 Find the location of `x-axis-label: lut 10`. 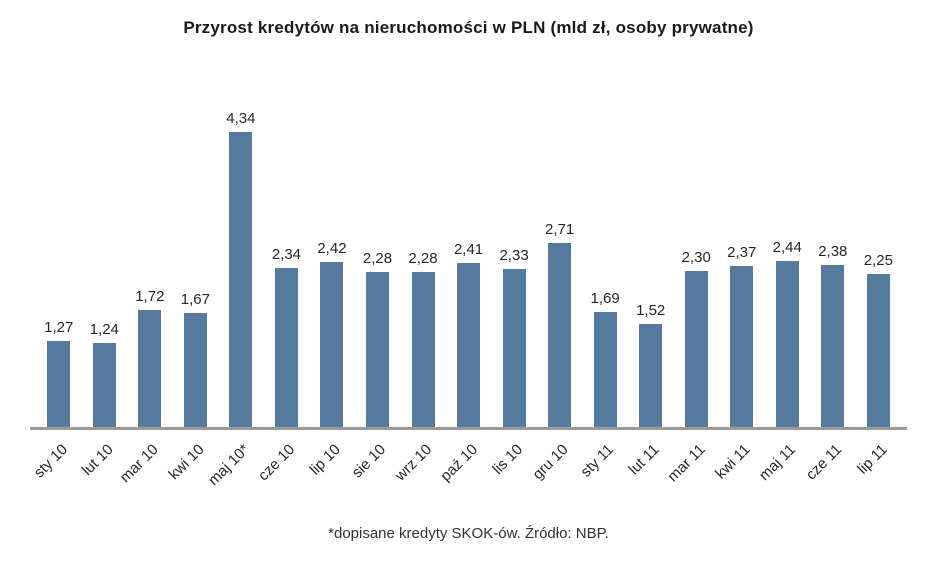

x-axis-label: lut 10 is located at coordinates (97, 460).